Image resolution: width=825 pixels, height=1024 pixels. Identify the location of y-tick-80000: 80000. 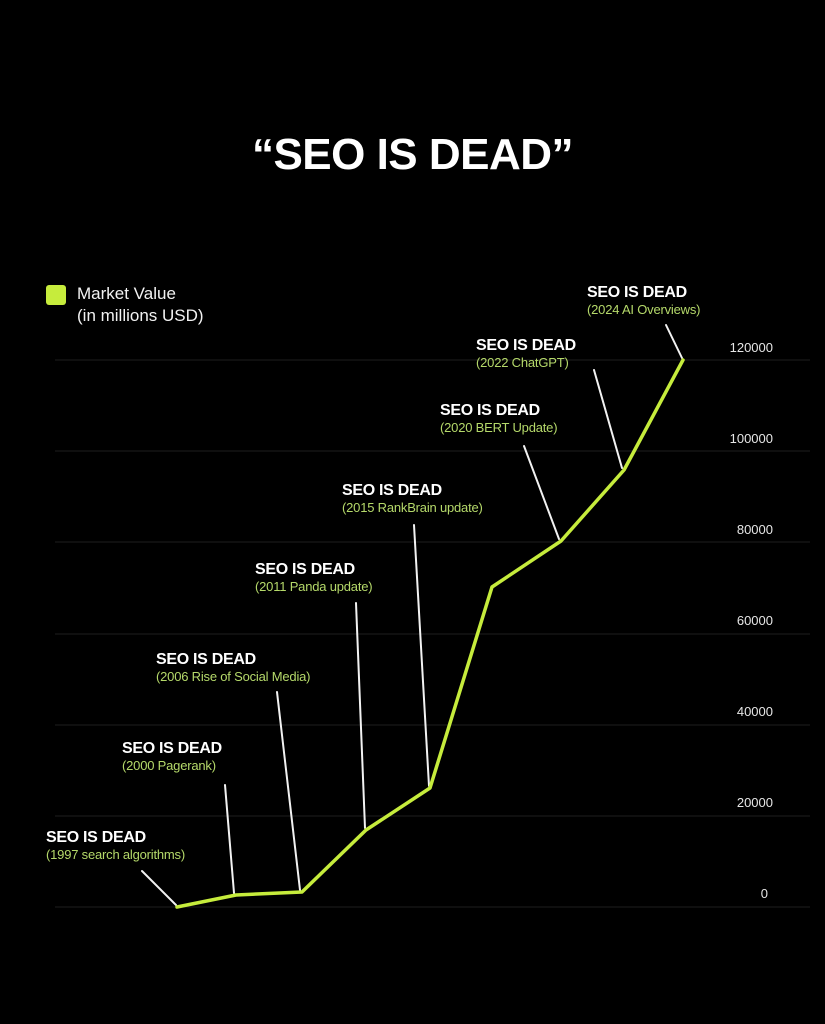
(754, 529).